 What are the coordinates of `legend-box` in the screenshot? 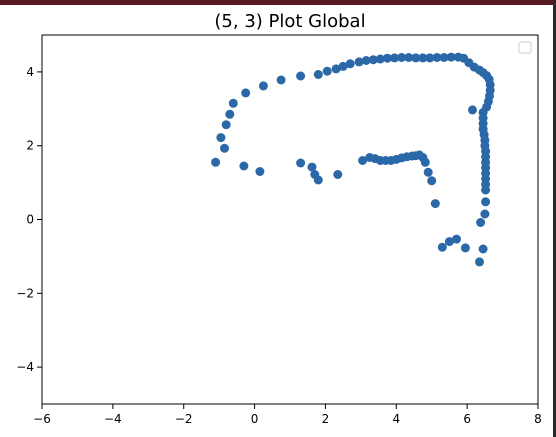 It's located at (525, 47).